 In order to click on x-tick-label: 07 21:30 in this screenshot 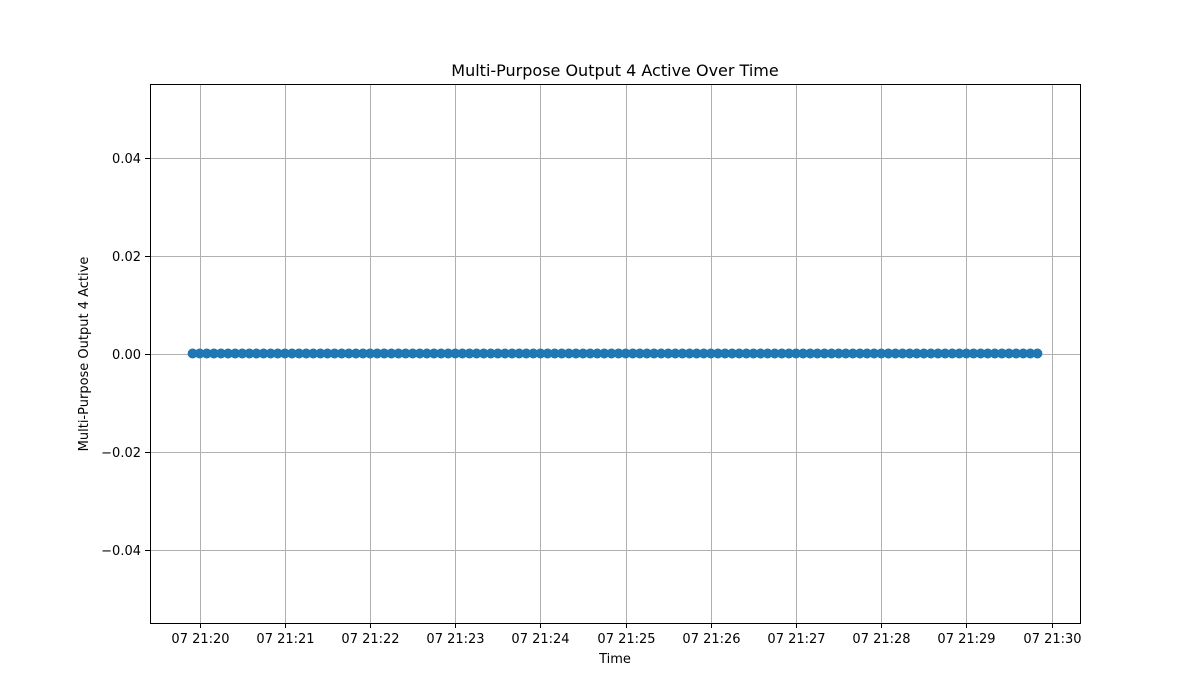, I will do `click(1052, 639)`.